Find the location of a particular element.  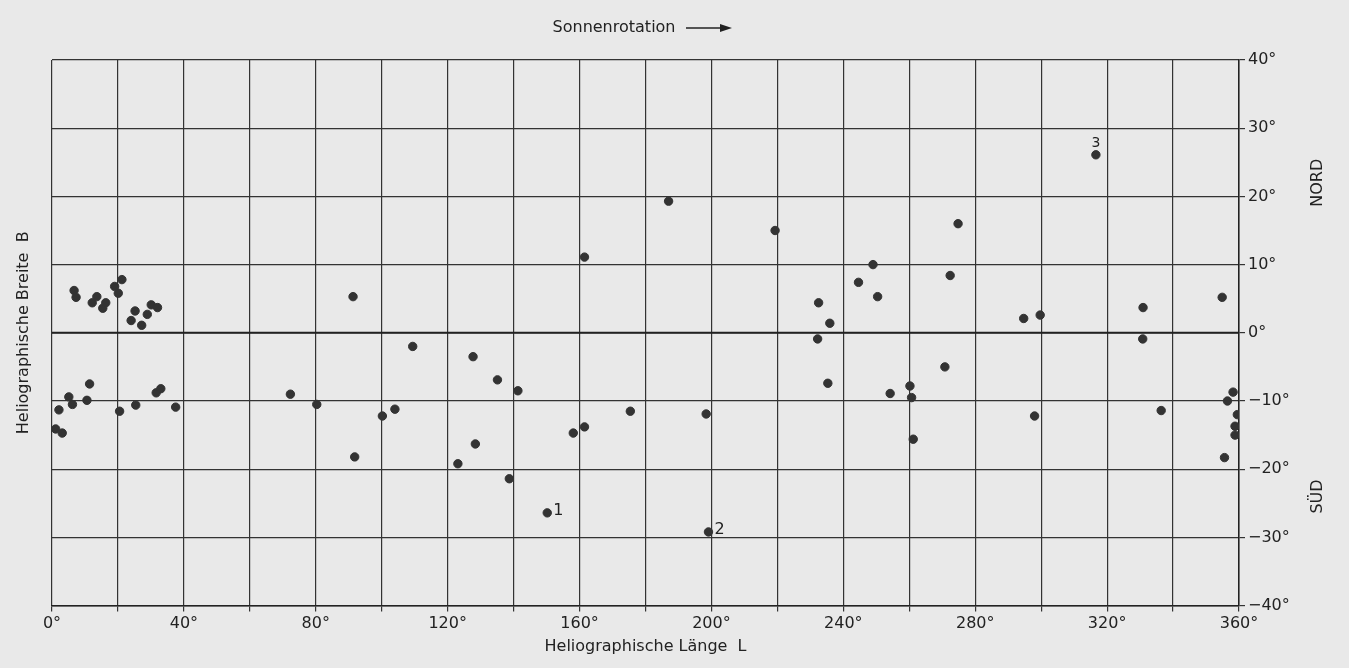

x-tick-label: 360° is located at coordinates (1239, 623).